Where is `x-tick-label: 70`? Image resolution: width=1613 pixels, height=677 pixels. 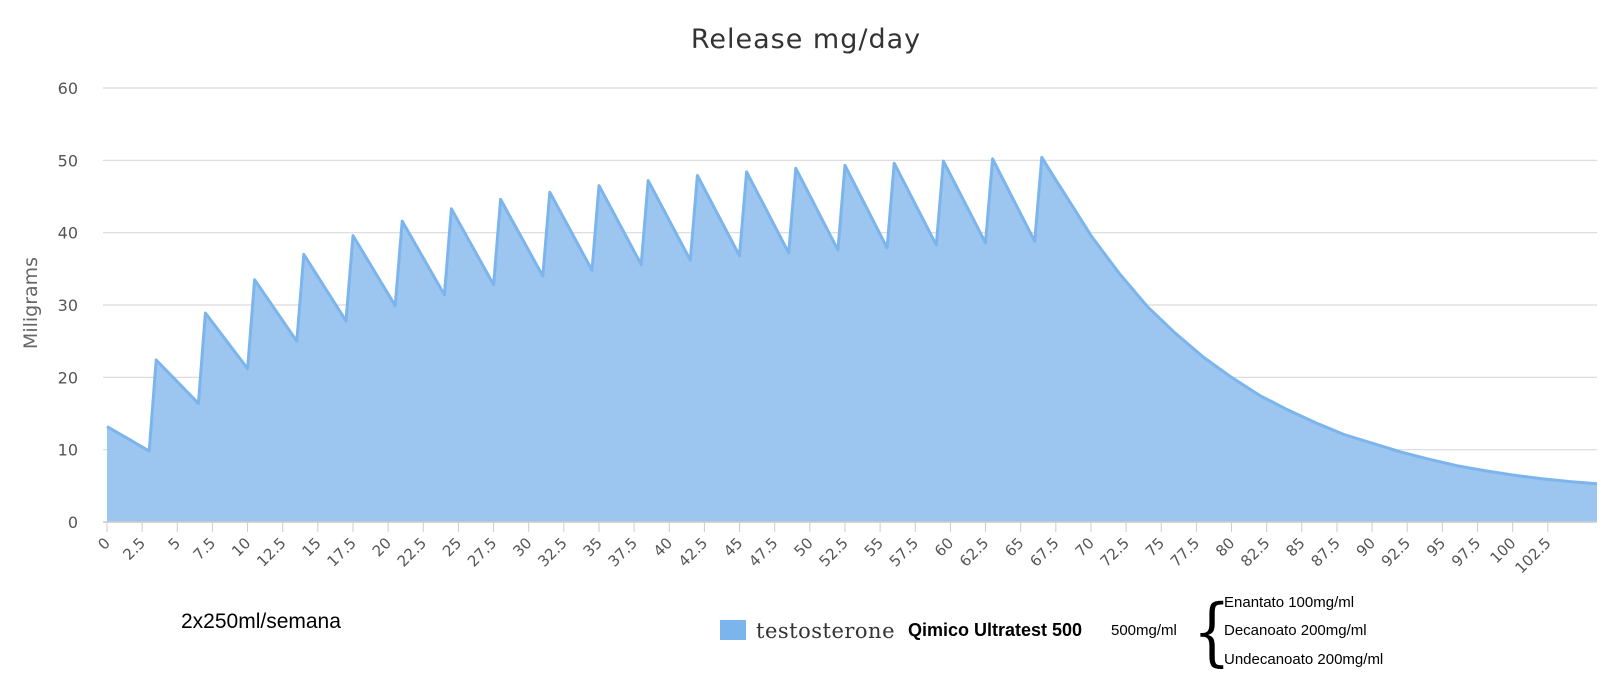 x-tick-label: 70 is located at coordinates (1085, 547).